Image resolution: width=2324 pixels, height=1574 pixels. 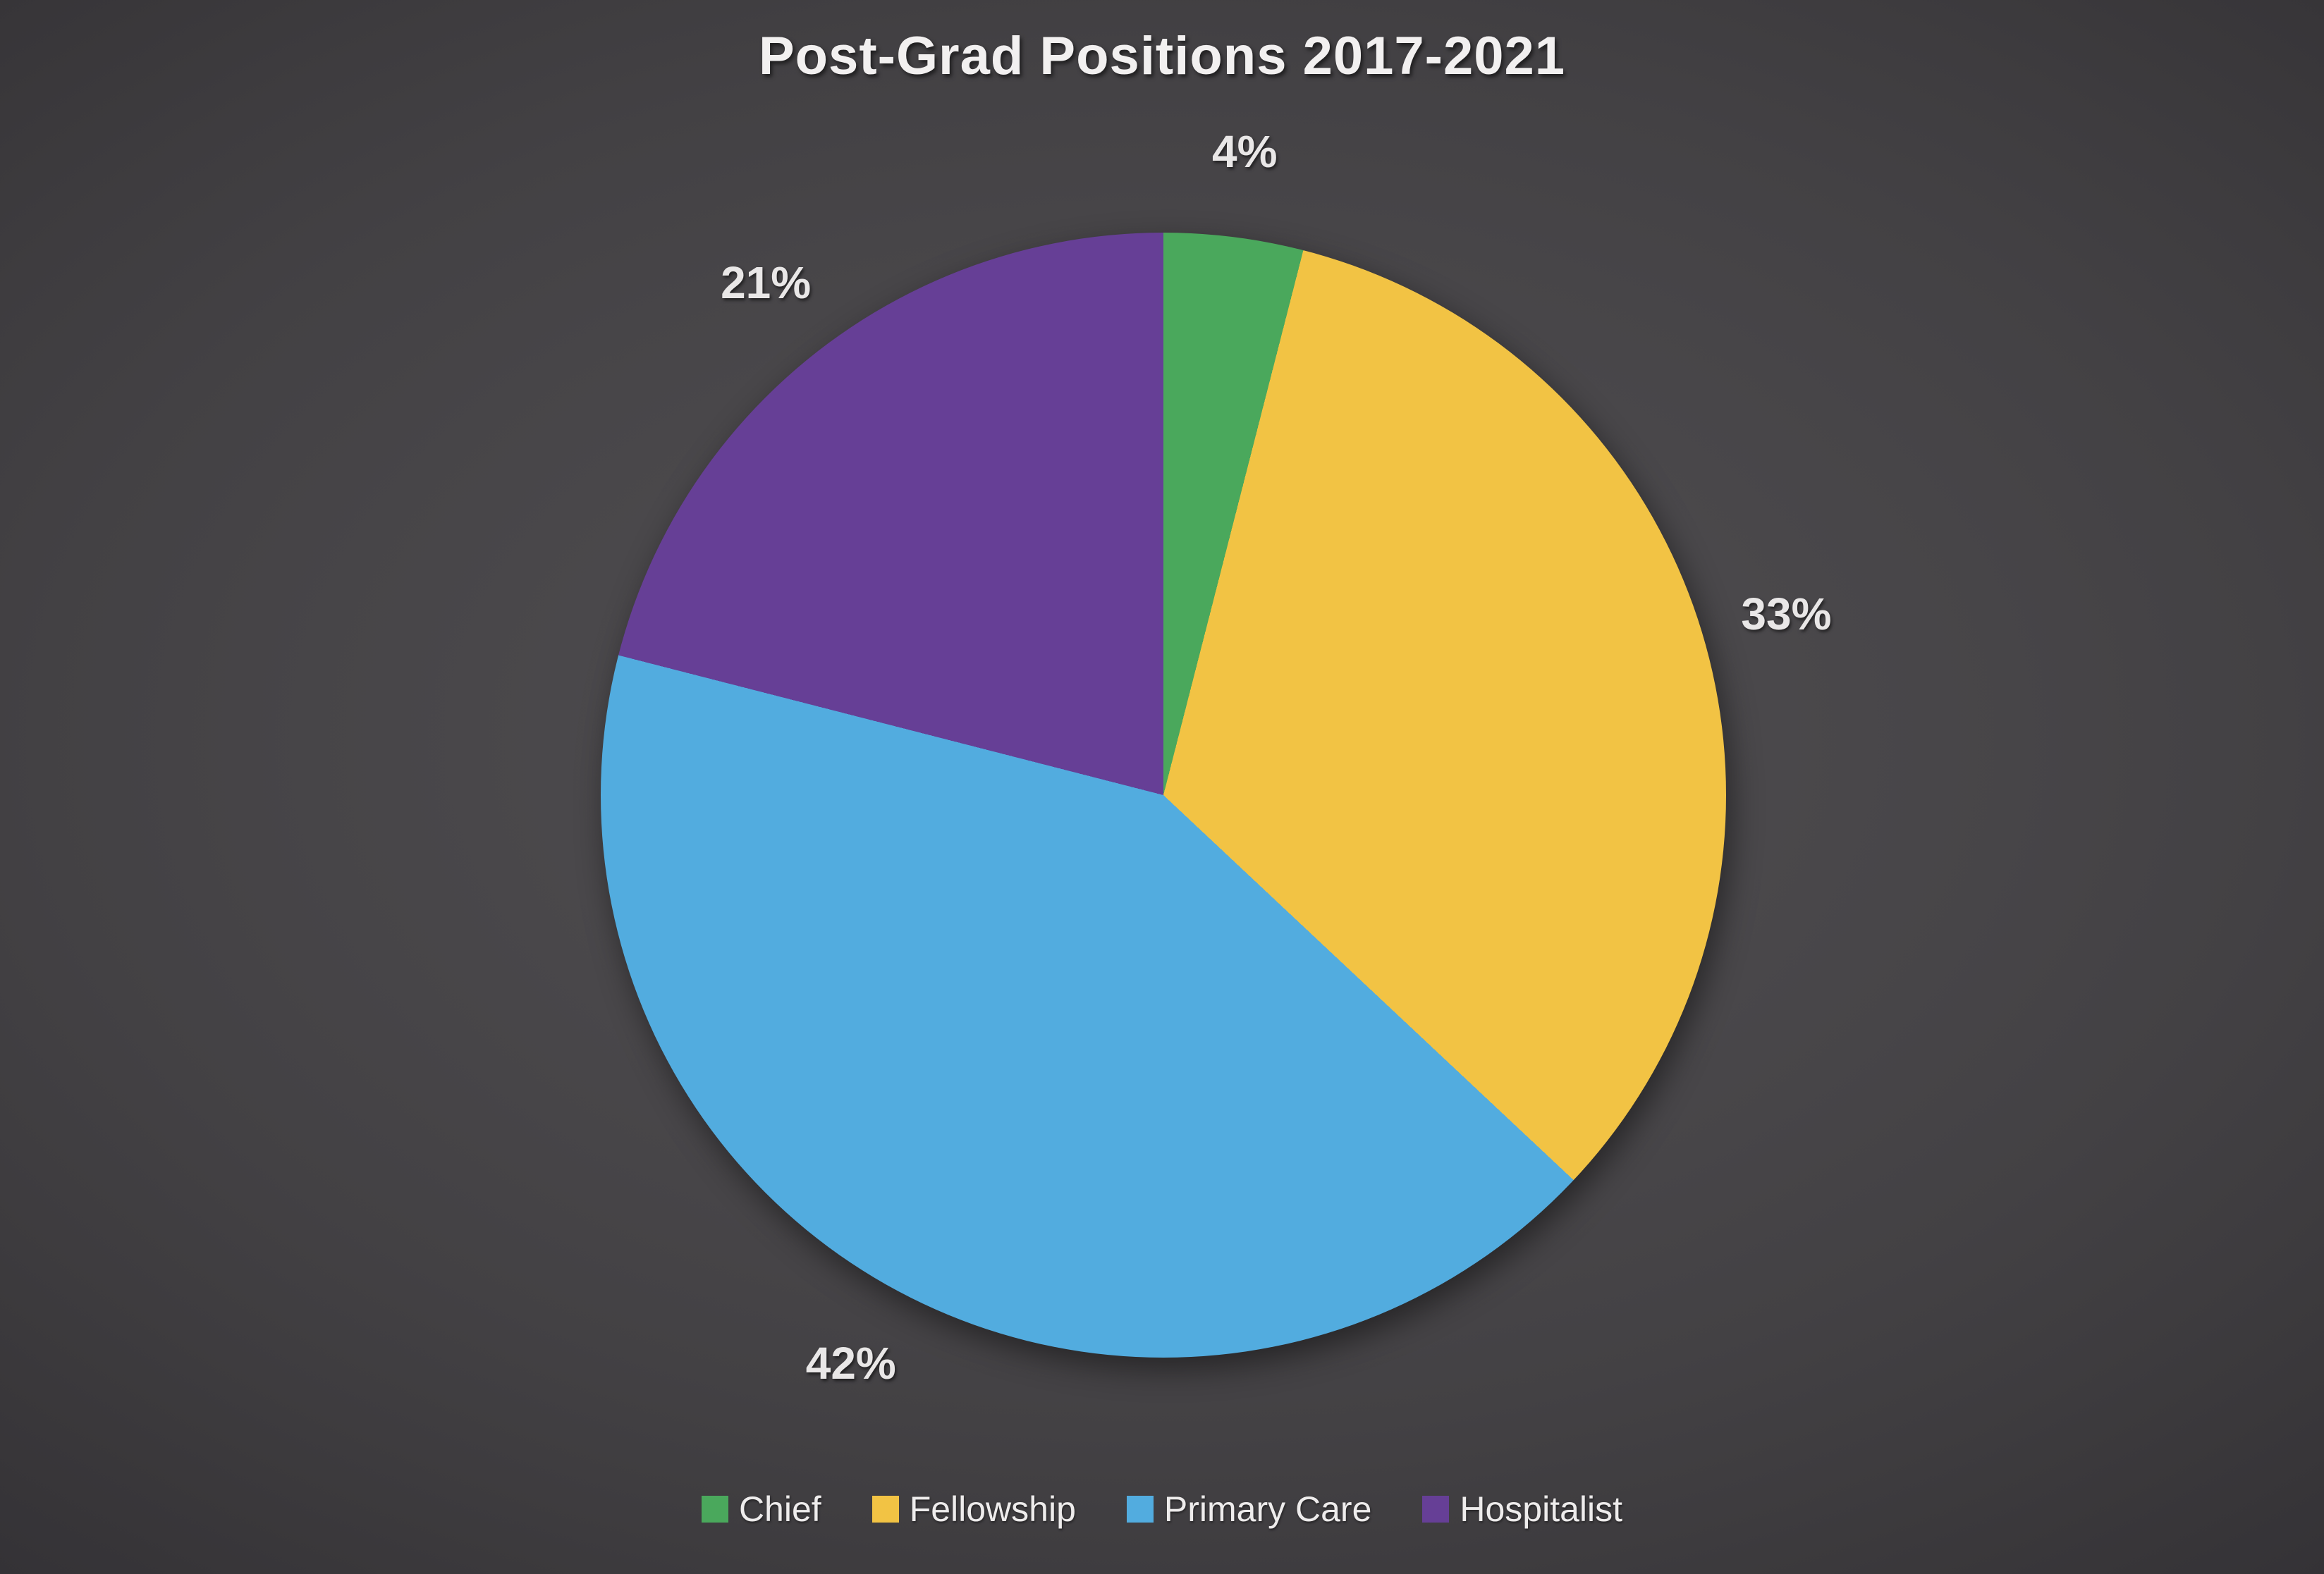 I want to click on legend-marker-hospitalist, so click(x=1436, y=1509).